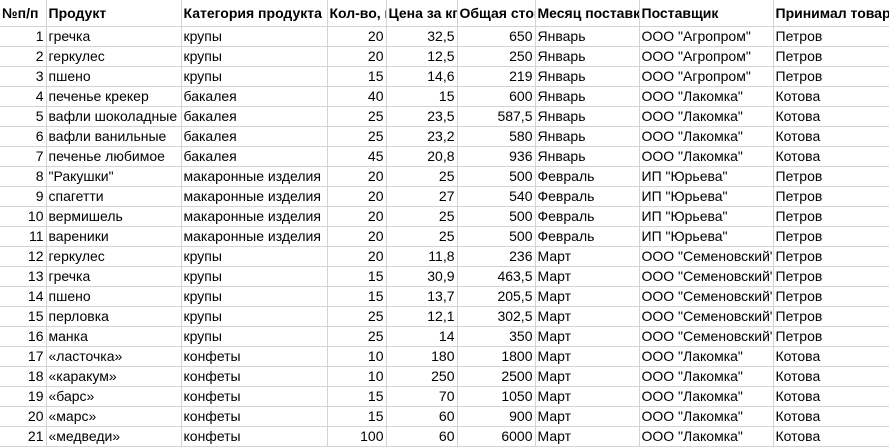 The height and width of the screenshot is (447, 889). Describe the element at coordinates (587, 13) in the screenshot. I see `header-cell-month: Месяц поставки` at that location.